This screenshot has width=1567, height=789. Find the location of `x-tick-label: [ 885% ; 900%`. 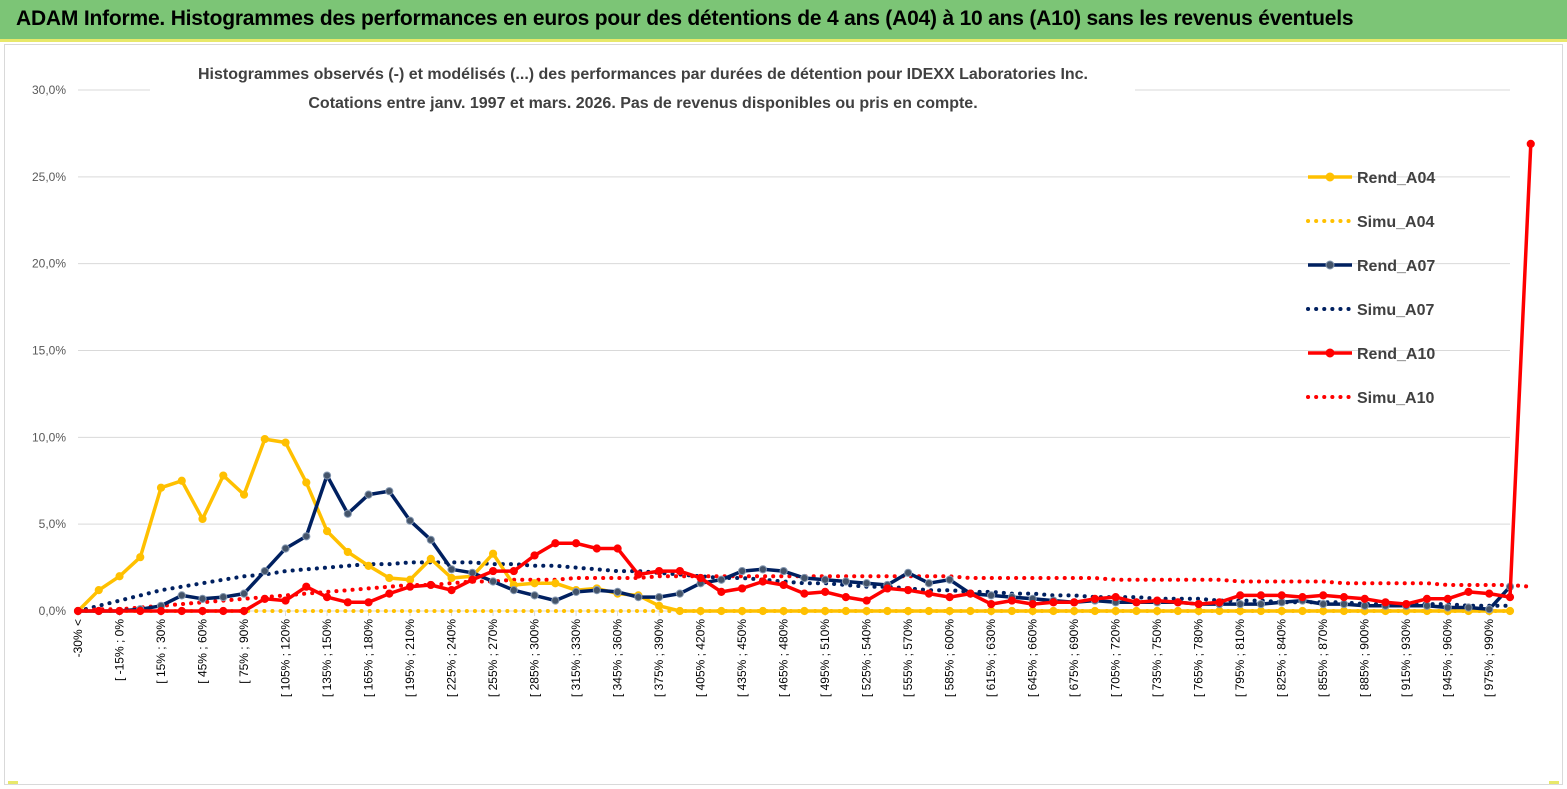

x-tick-label: [ 885% ; 900% is located at coordinates (1365, 658).